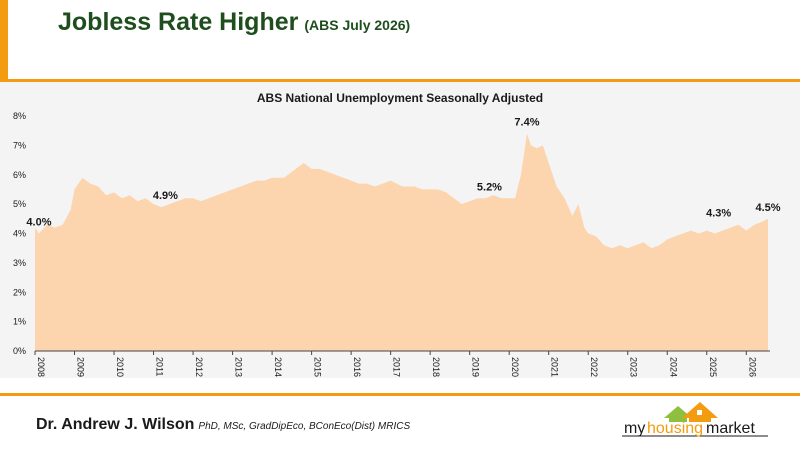 The image size is (800, 450). What do you see at coordinates (19, 116) in the screenshot?
I see `y-tick-label: 8%` at bounding box center [19, 116].